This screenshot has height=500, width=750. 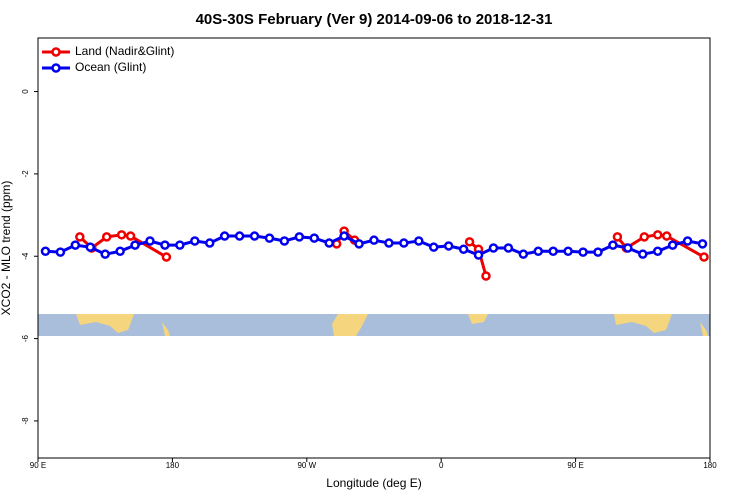 What do you see at coordinates (391, 252) in the screenshot?
I see `series-line` at bounding box center [391, 252].